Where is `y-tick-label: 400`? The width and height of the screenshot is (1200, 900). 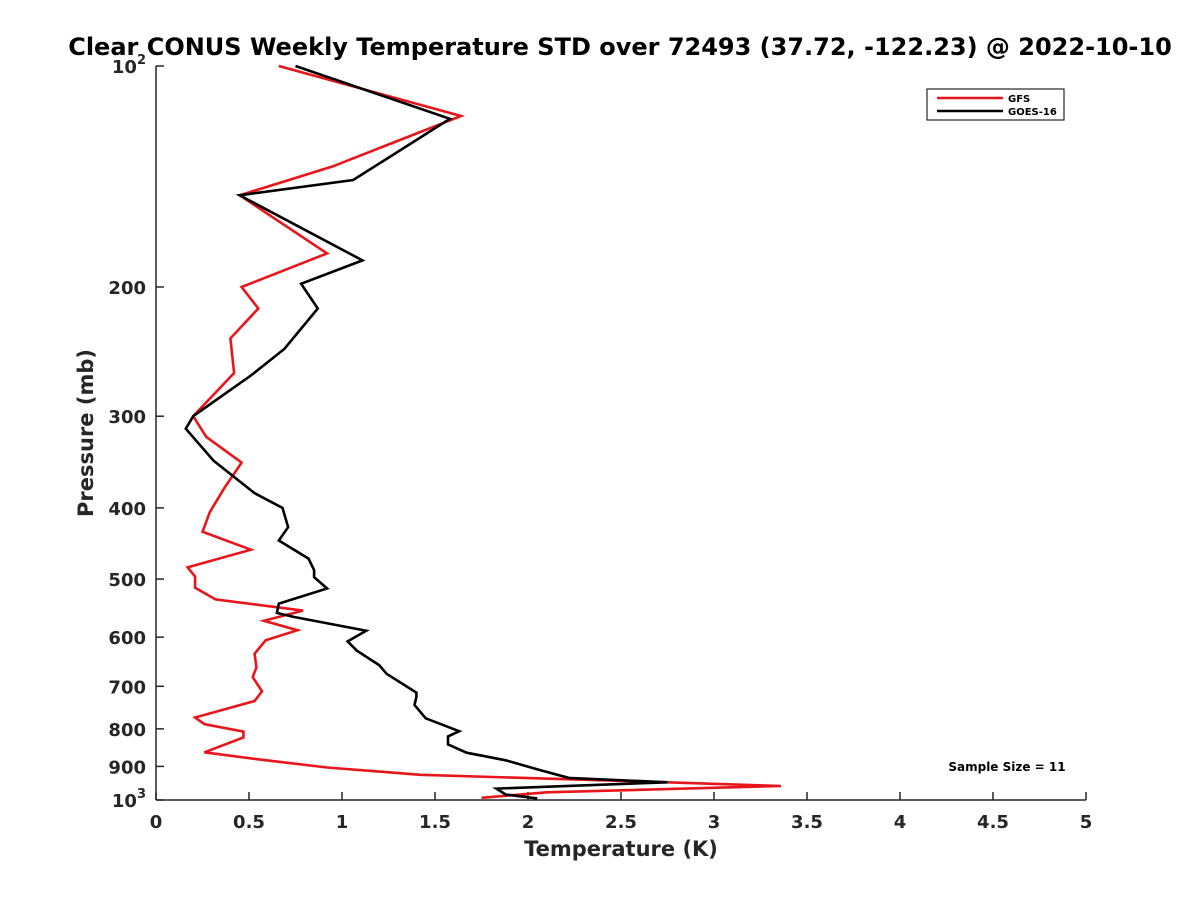
y-tick-label: 400 is located at coordinates (127, 509).